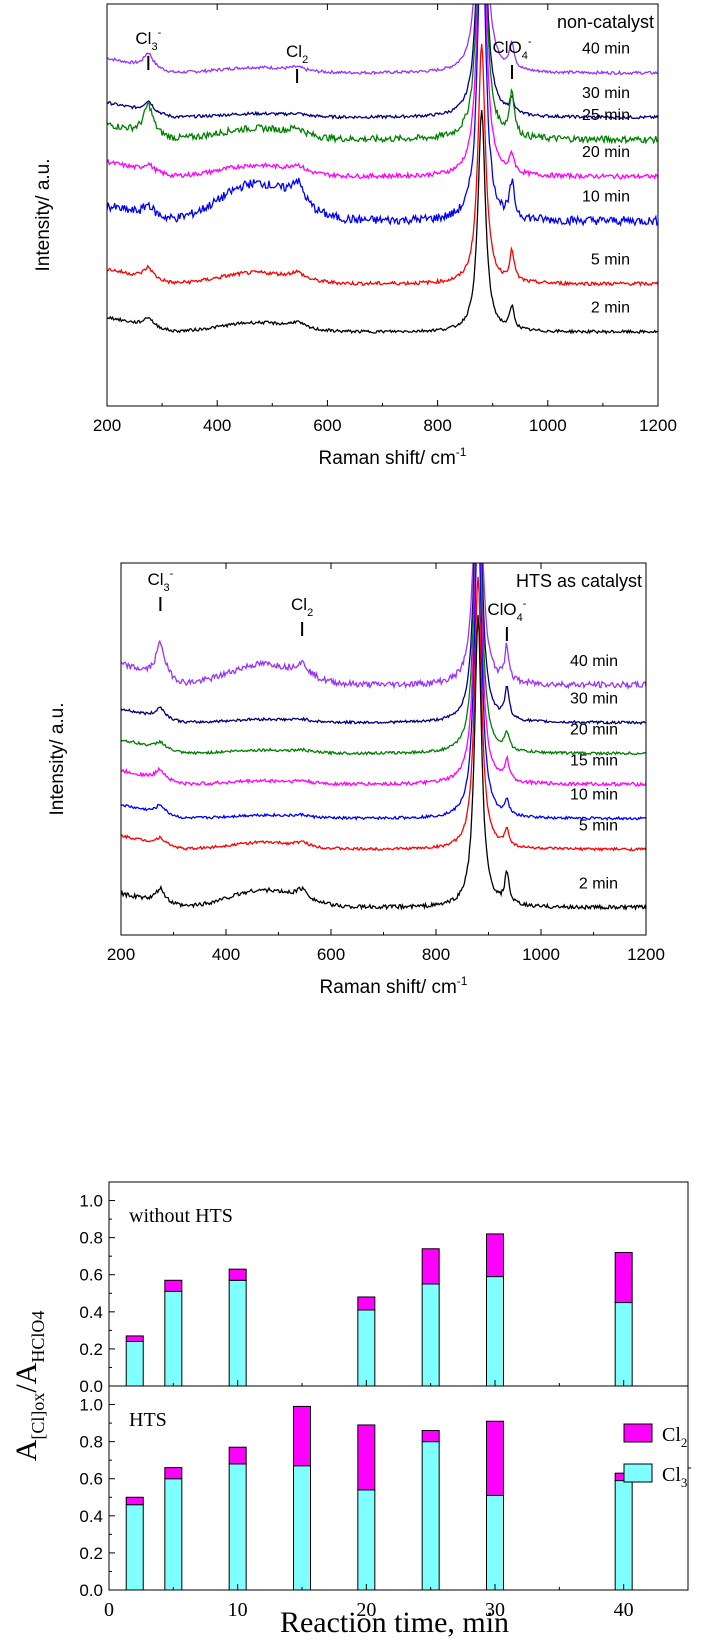  What do you see at coordinates (91, 1479) in the screenshot?
I see `y-tick-label: 0.6` at bounding box center [91, 1479].